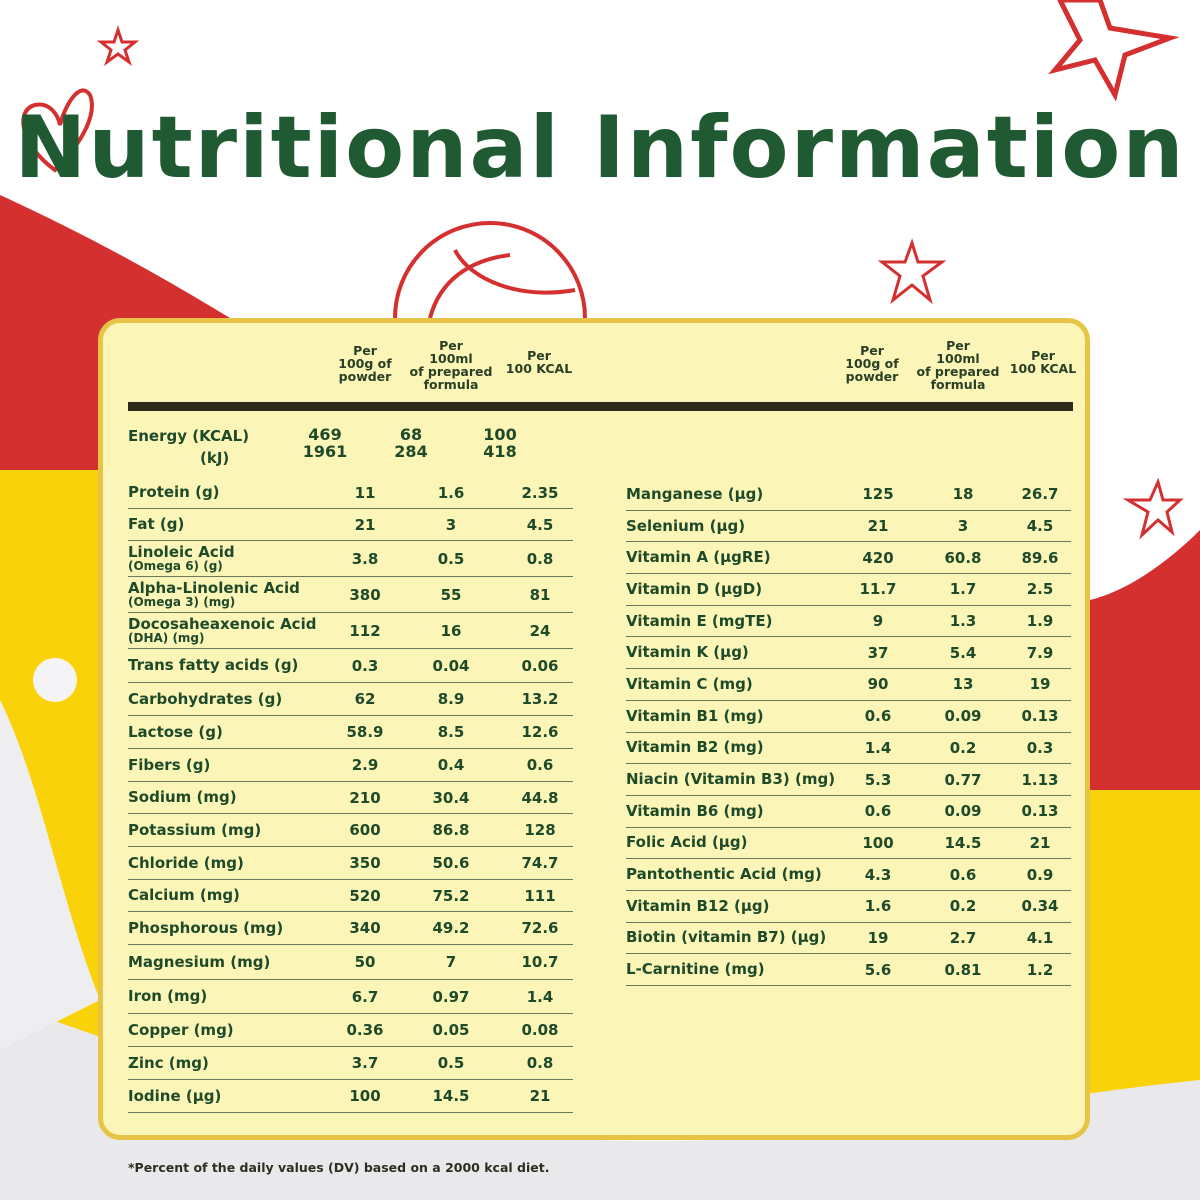 Image resolution: width=1200 pixels, height=1200 pixels. Describe the element at coordinates (694, 588) in the screenshot. I see `nutrient-name: Vitamin D (µgD)` at that location.